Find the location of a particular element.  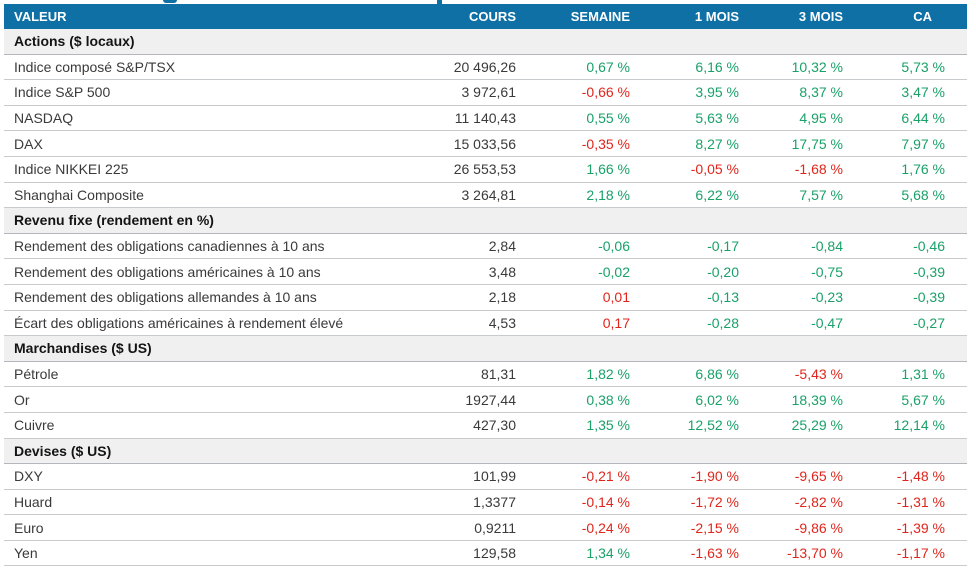

row-label: Indice composé S&P/TSX is located at coordinates (219, 67).